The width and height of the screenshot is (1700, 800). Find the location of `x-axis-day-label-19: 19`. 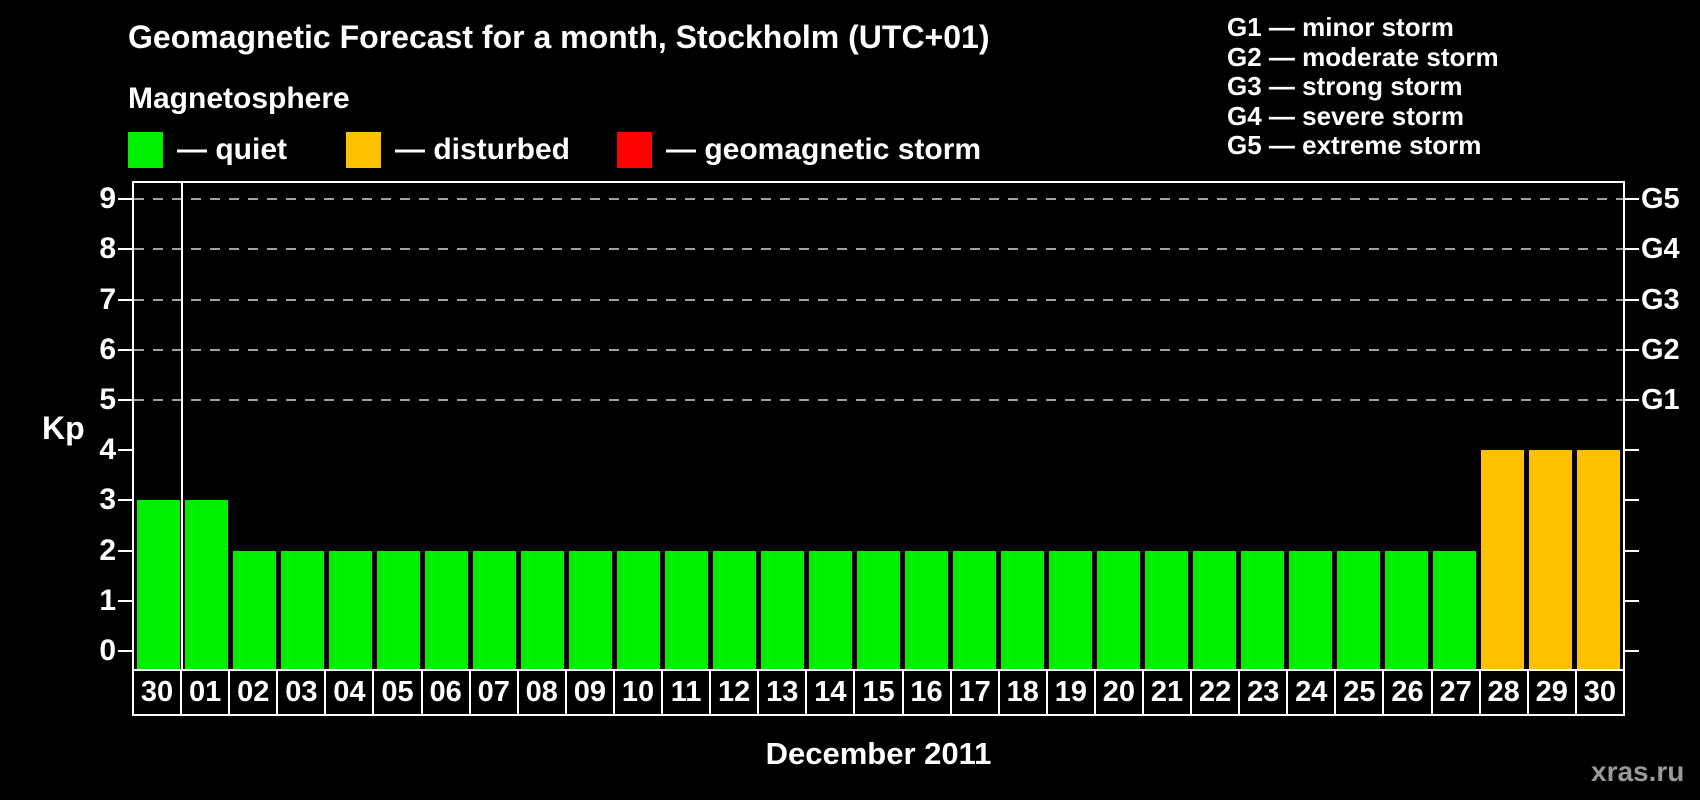

x-axis-day-label-19: 19 is located at coordinates (1069, 692).